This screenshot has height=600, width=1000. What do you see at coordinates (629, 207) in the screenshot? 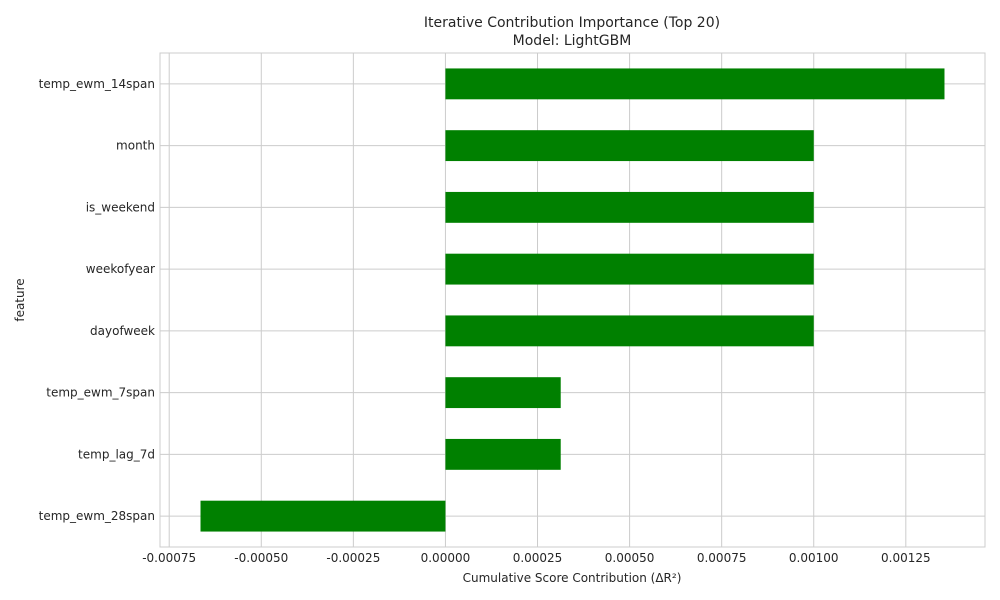
I see `bar-is_weekend` at bounding box center [629, 207].